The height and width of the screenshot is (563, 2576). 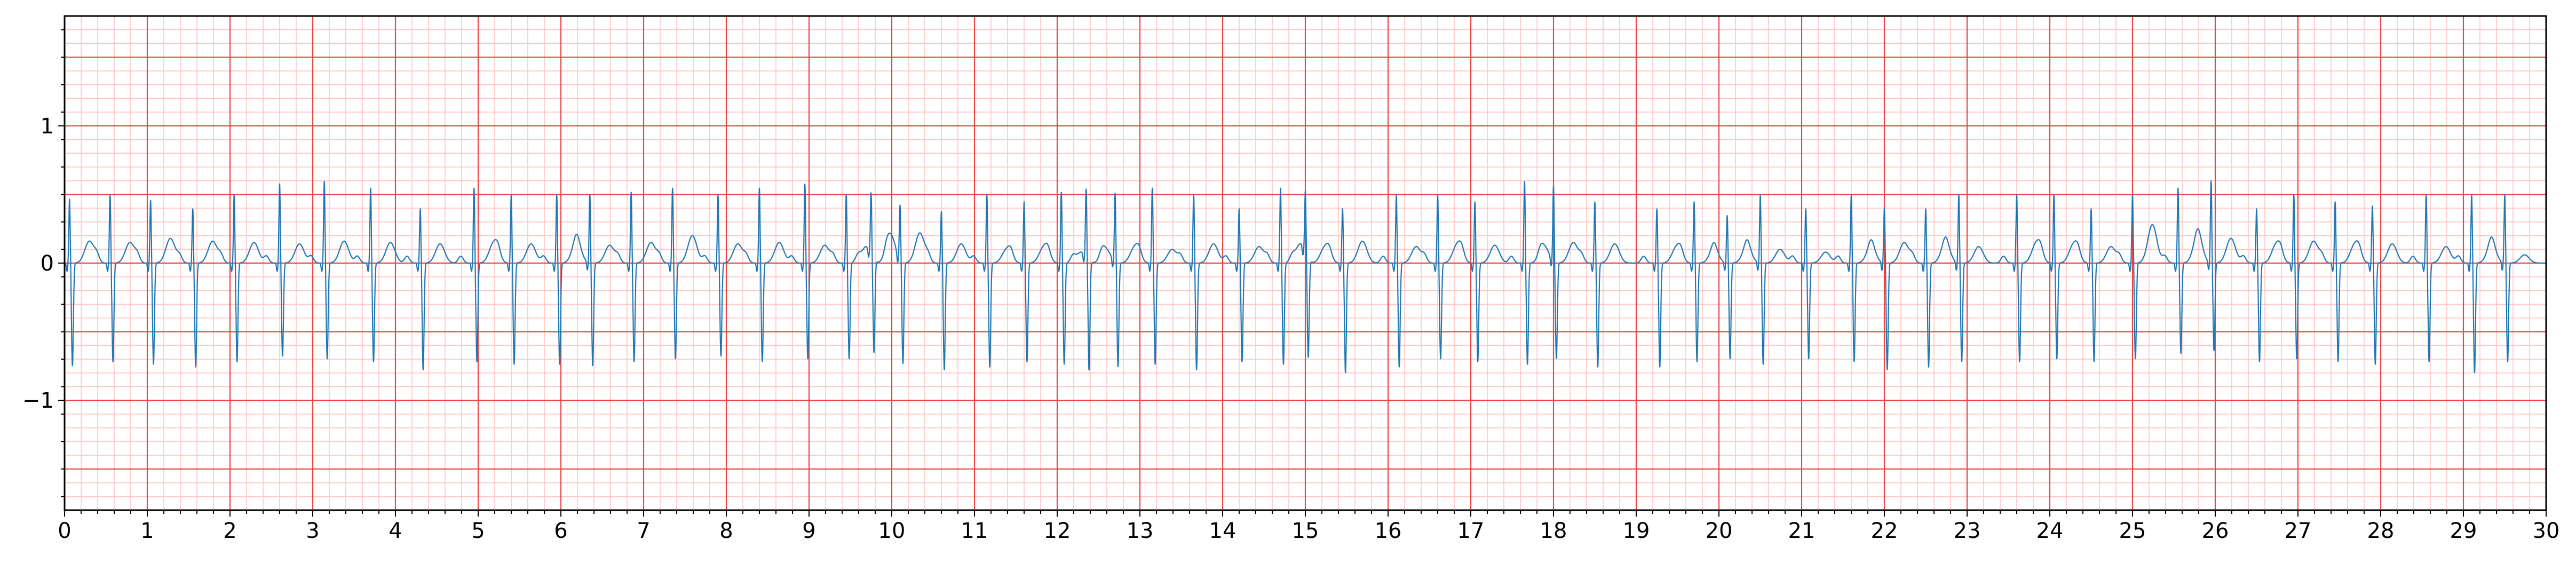 What do you see at coordinates (478, 531) in the screenshot?
I see `x-tick-label: 5` at bounding box center [478, 531].